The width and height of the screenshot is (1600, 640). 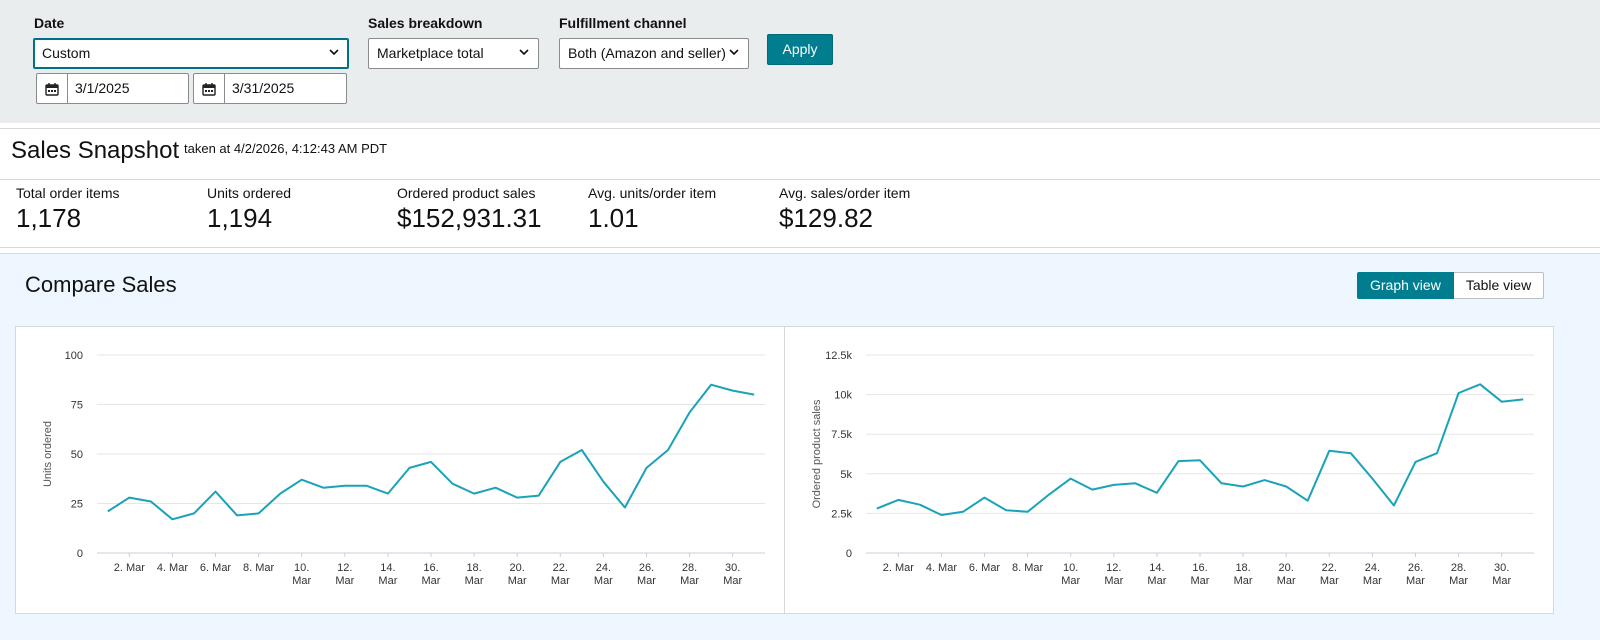 I want to click on metric-label: Avg. sales/order item, so click(x=845, y=193).